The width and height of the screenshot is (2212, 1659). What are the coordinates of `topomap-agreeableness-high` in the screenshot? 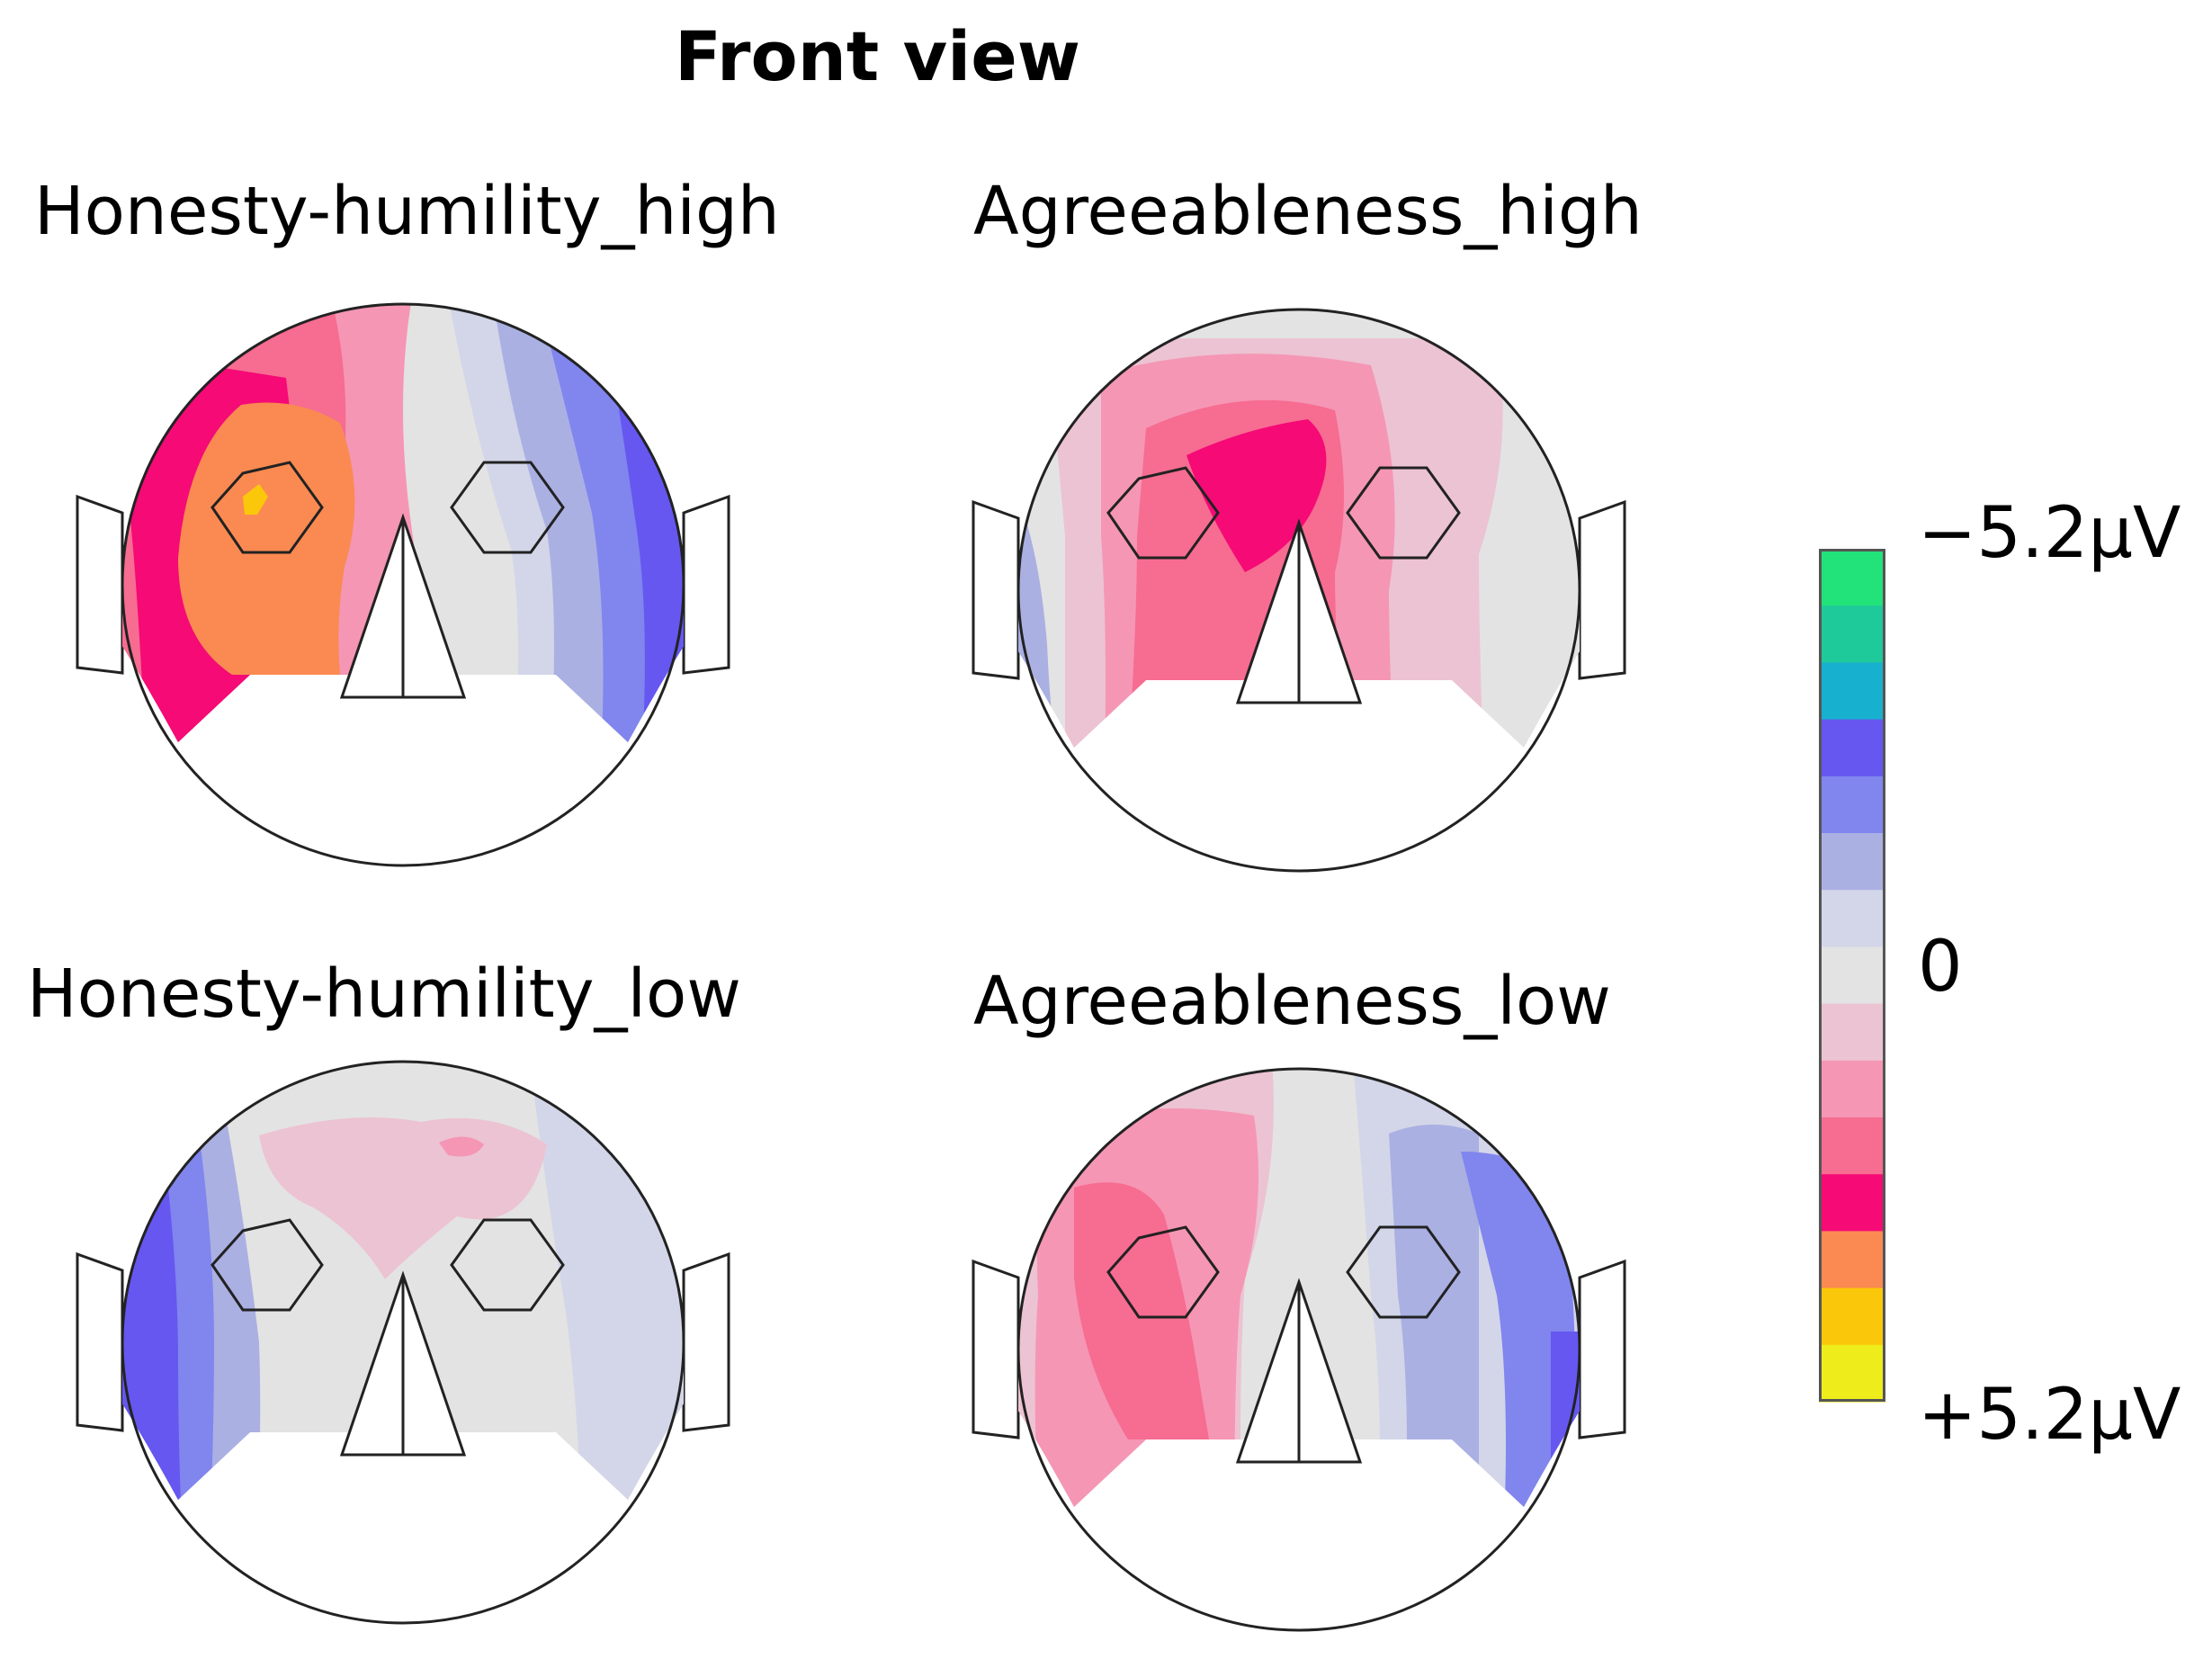 It's located at (1299, 590).